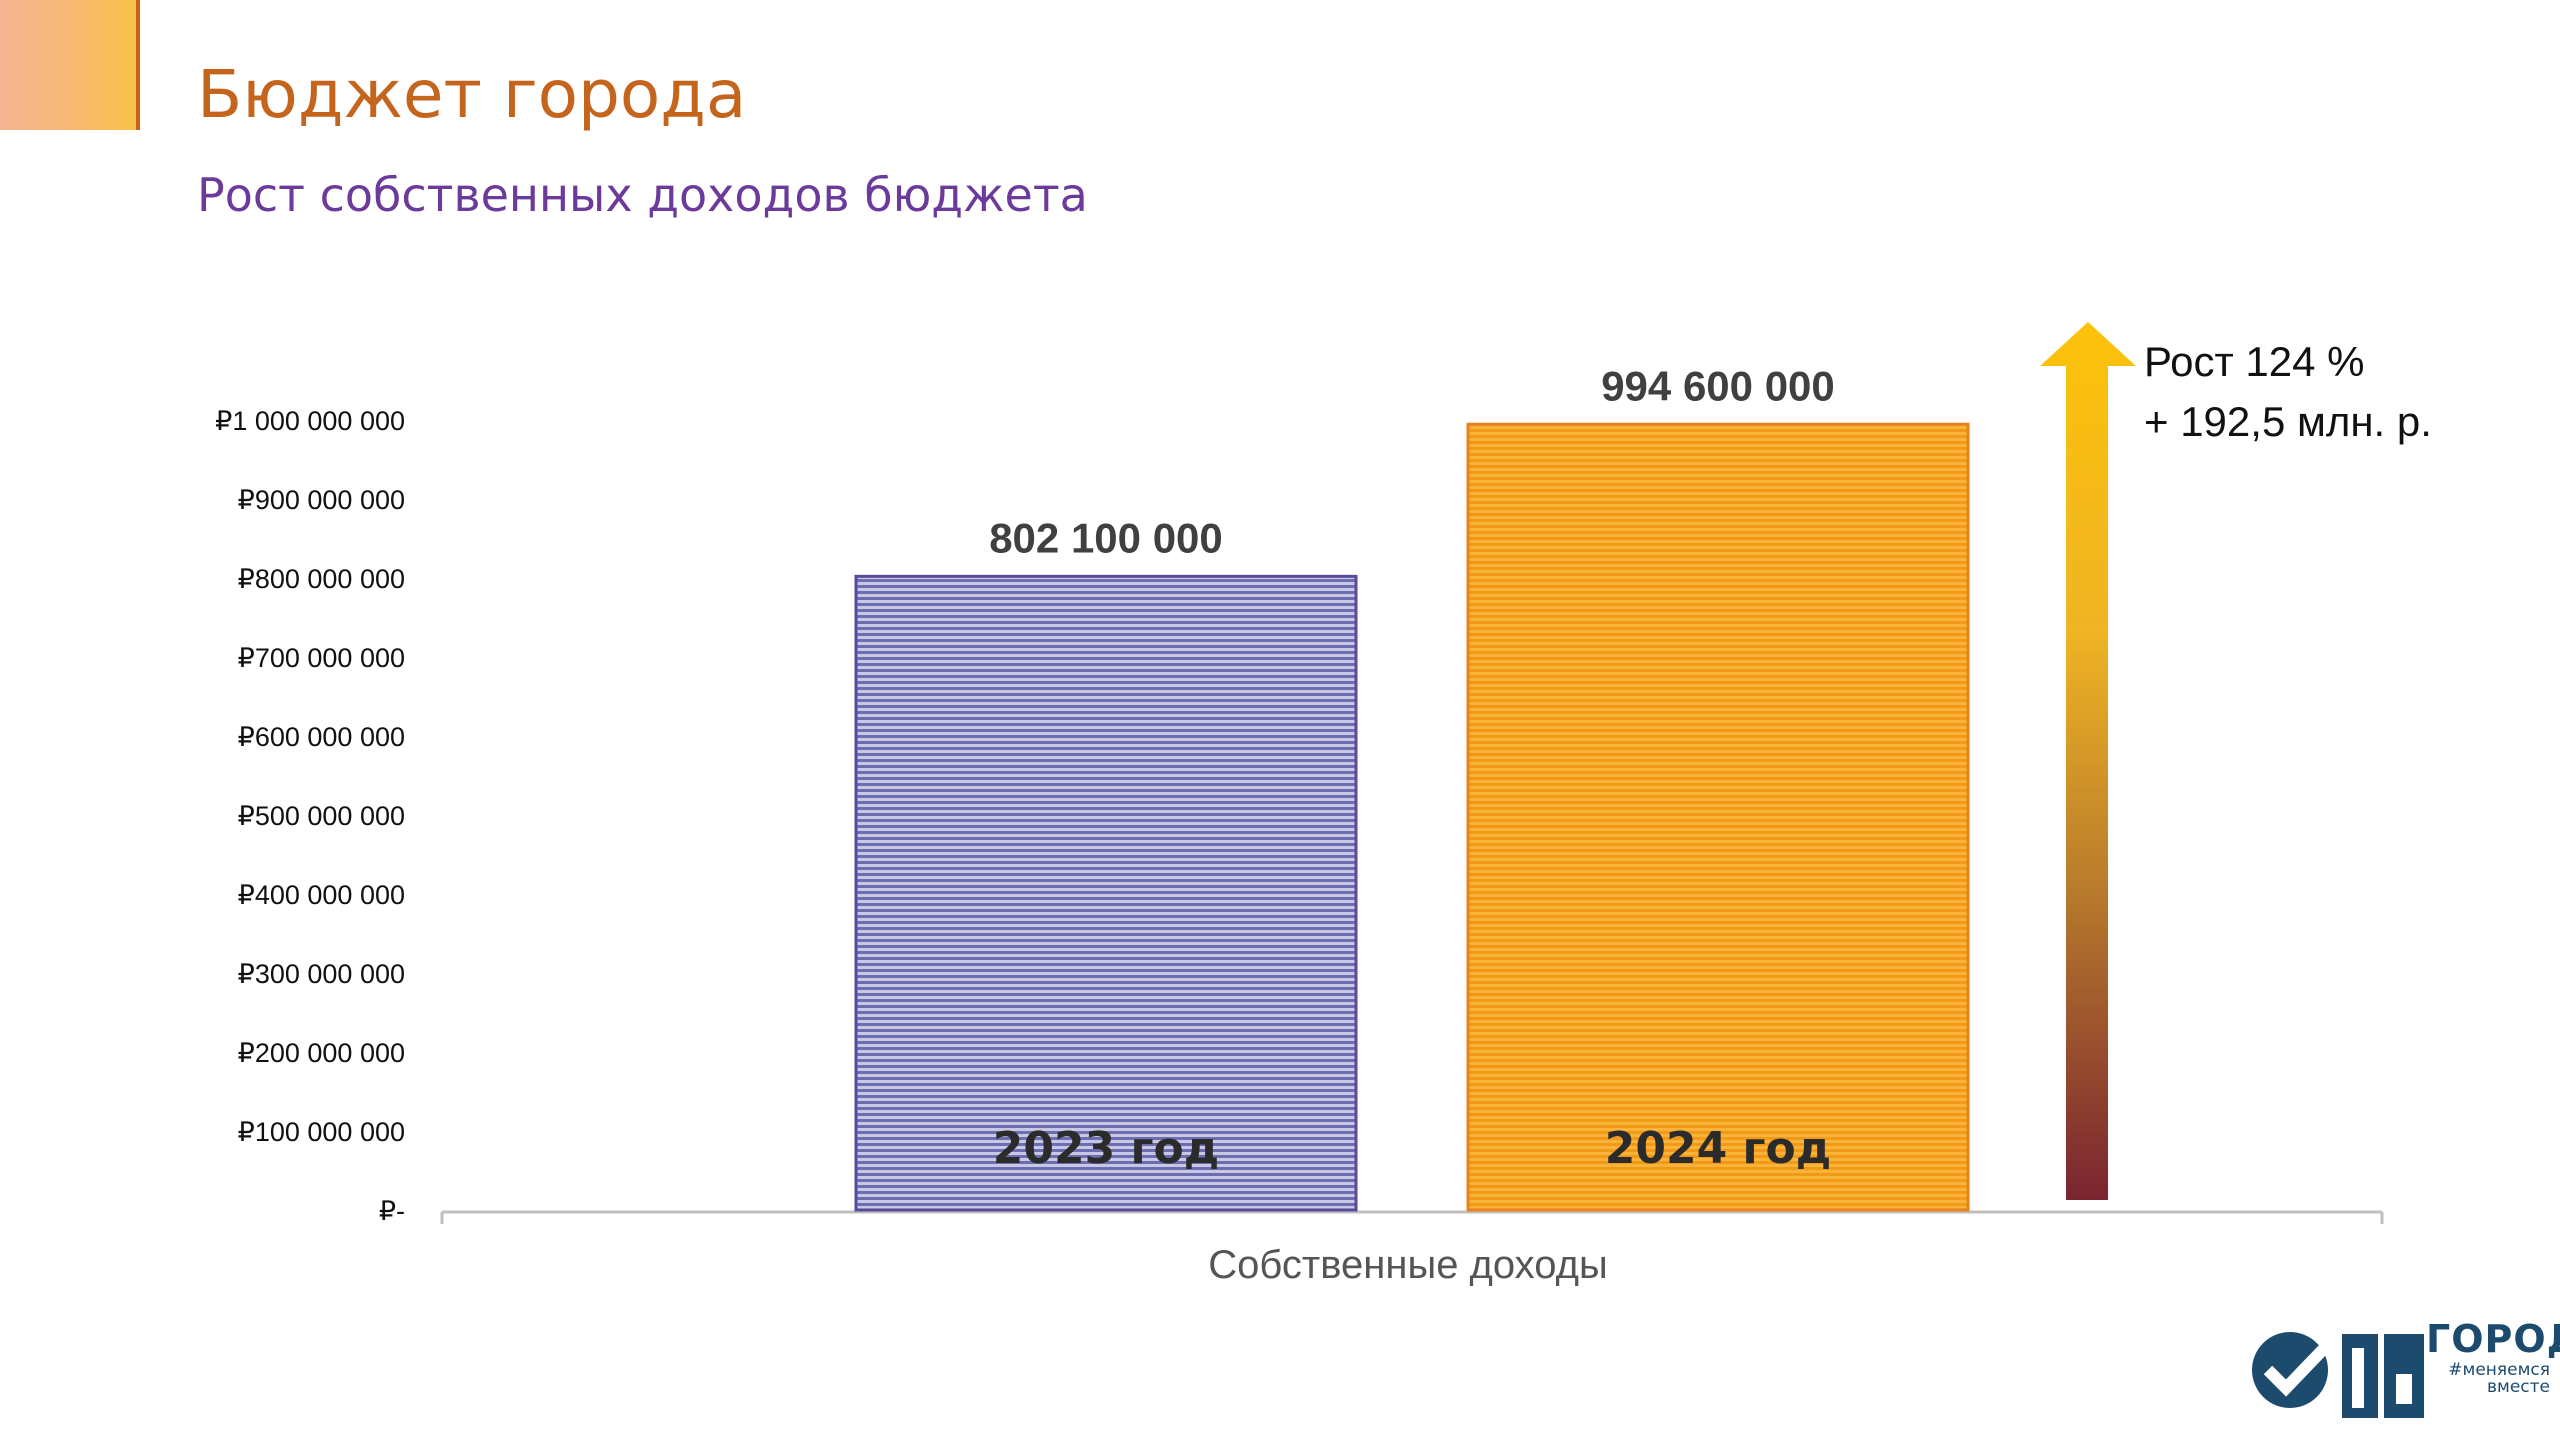 The width and height of the screenshot is (2560, 1440). What do you see at coordinates (1718, 1148) in the screenshot?
I see `bar-series-name: 2024 год` at bounding box center [1718, 1148].